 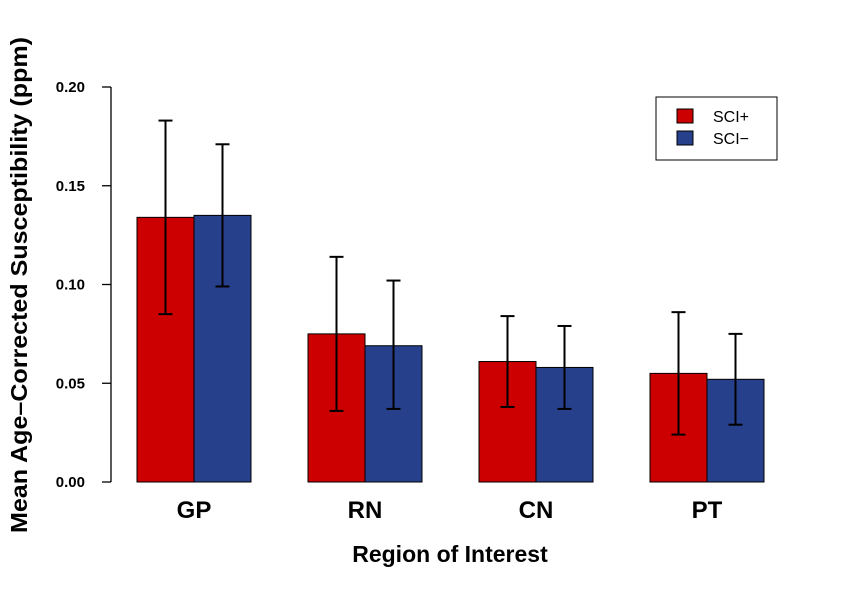 I want to click on y-tick-label: 0.05, so click(x=70, y=383).